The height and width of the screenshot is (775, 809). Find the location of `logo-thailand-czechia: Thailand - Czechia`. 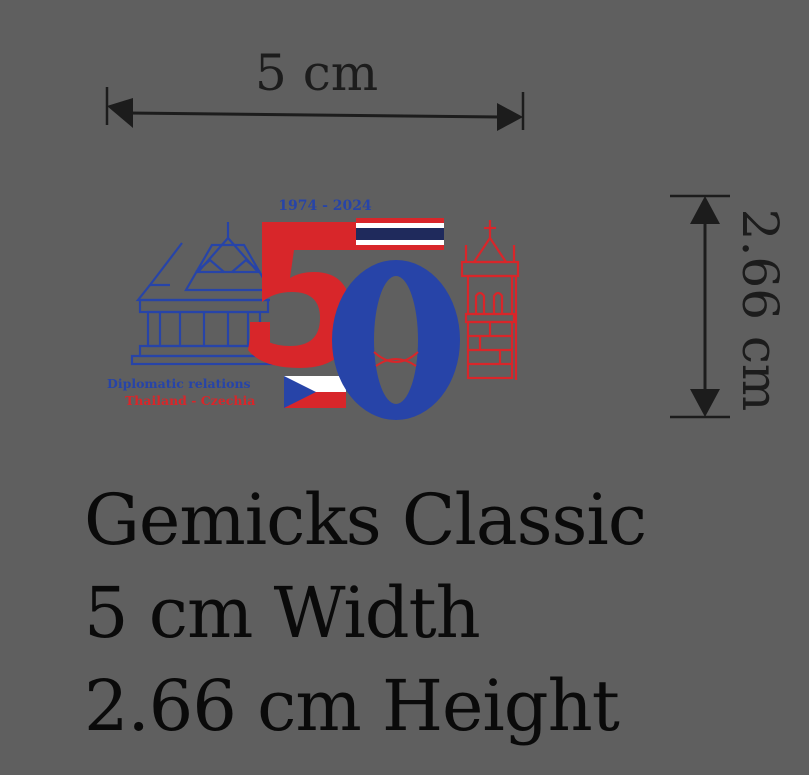

logo-thailand-czechia: Thailand - Czechia is located at coordinates (190, 400).